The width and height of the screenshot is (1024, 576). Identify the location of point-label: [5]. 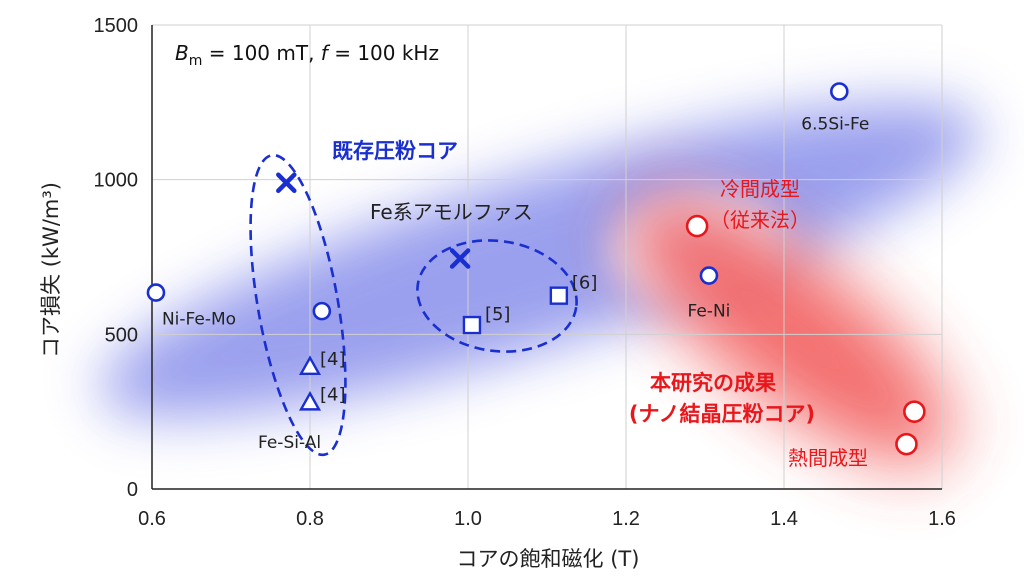
(498, 314).